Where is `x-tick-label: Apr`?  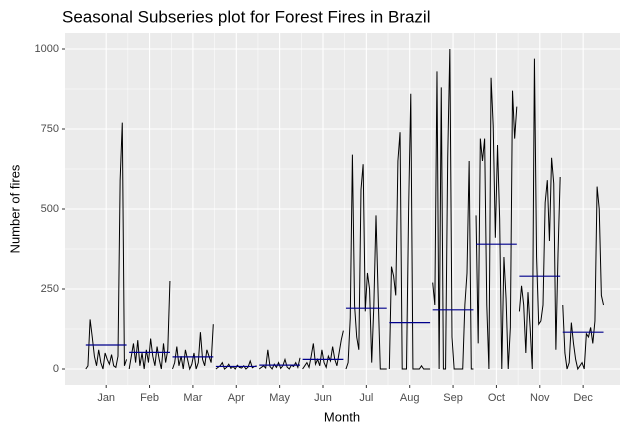 x-tick-label: Apr is located at coordinates (236, 398).